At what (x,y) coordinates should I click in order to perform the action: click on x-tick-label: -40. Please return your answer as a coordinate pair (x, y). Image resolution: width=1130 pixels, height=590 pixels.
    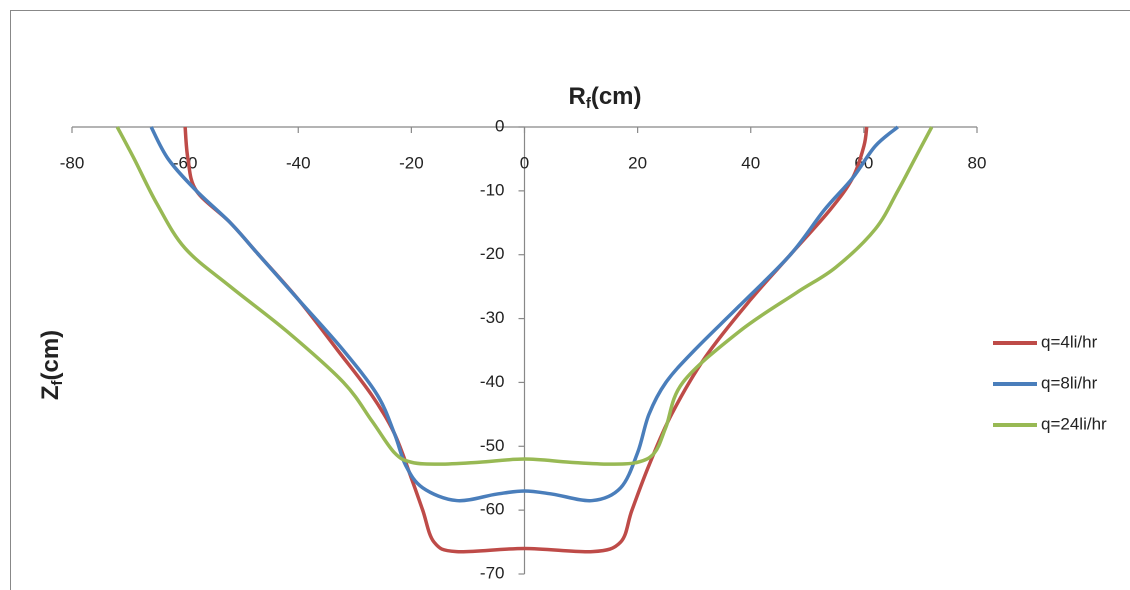
    Looking at the image, I should click on (298, 162).